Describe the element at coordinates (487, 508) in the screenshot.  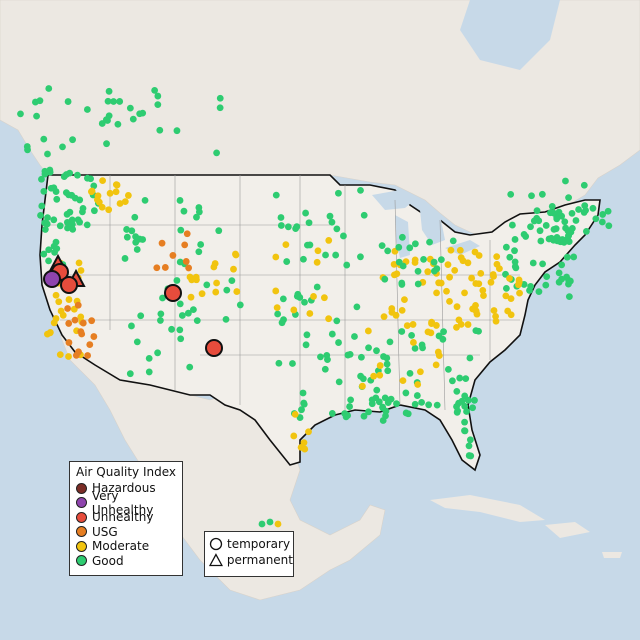
I see `cuba` at that location.